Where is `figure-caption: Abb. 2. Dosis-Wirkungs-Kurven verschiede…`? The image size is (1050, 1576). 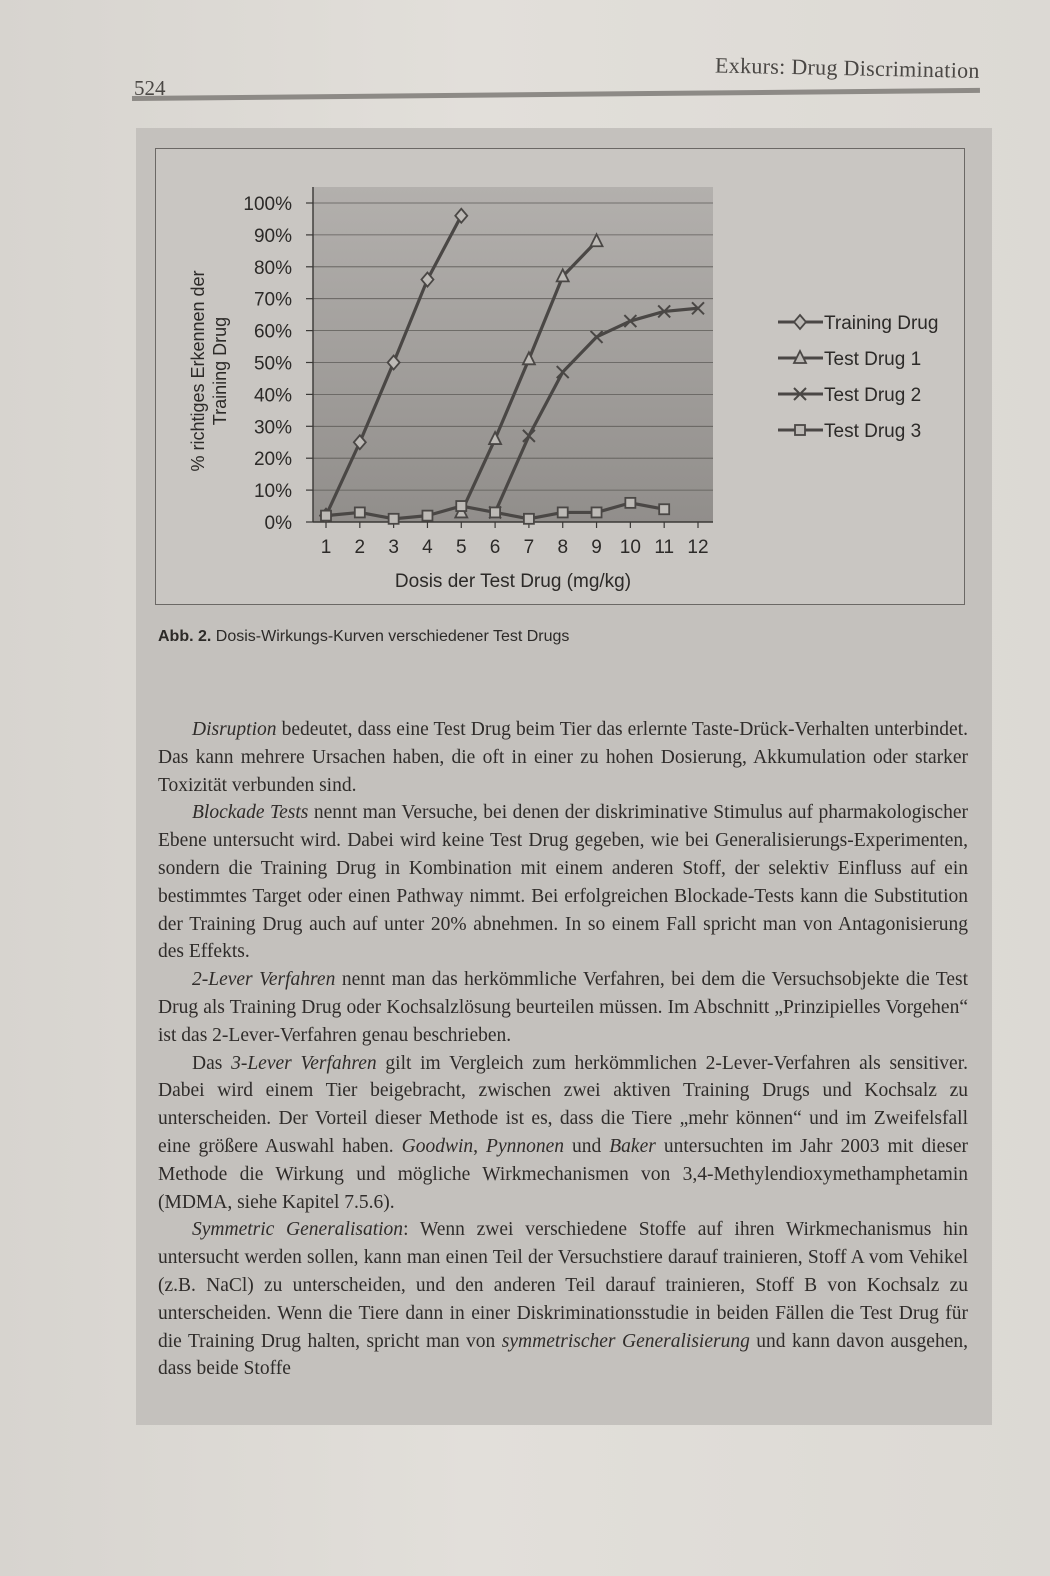
figure-caption: Abb. 2. Dosis-Wirkungs-Kurven verschiede… is located at coordinates (363, 637).